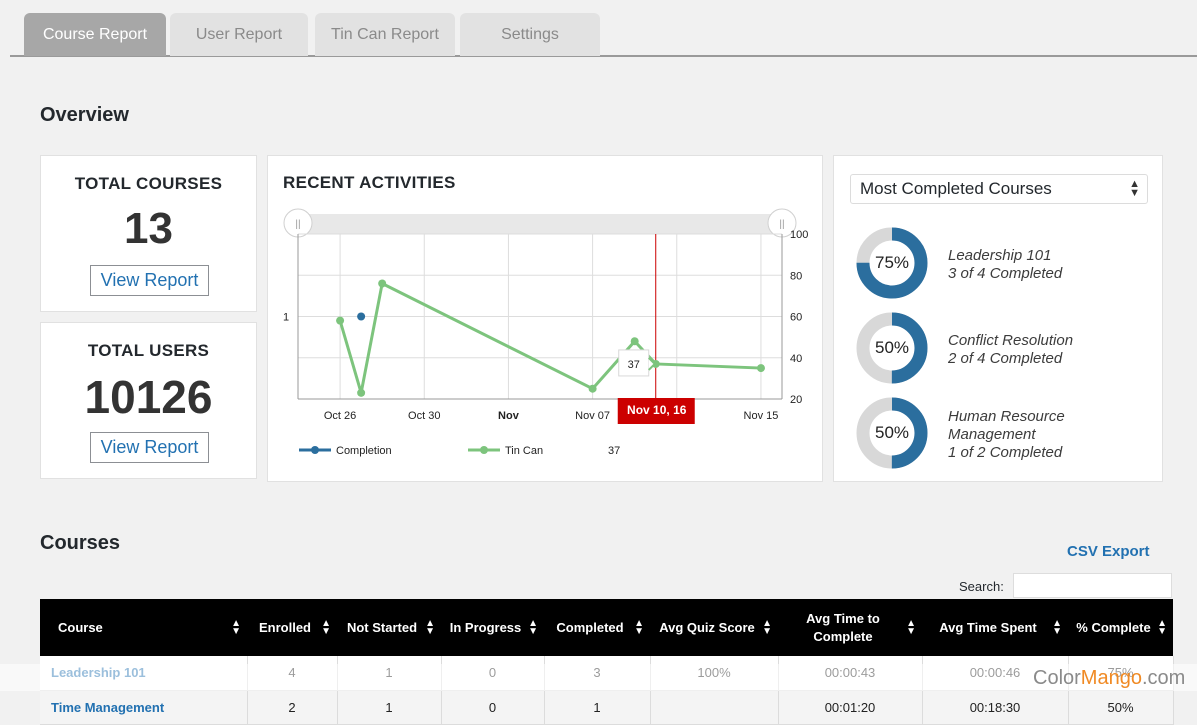 This screenshot has height=725, width=1197. Describe the element at coordinates (590, 627) in the screenshot. I see `column-header-label: Completed` at that location.